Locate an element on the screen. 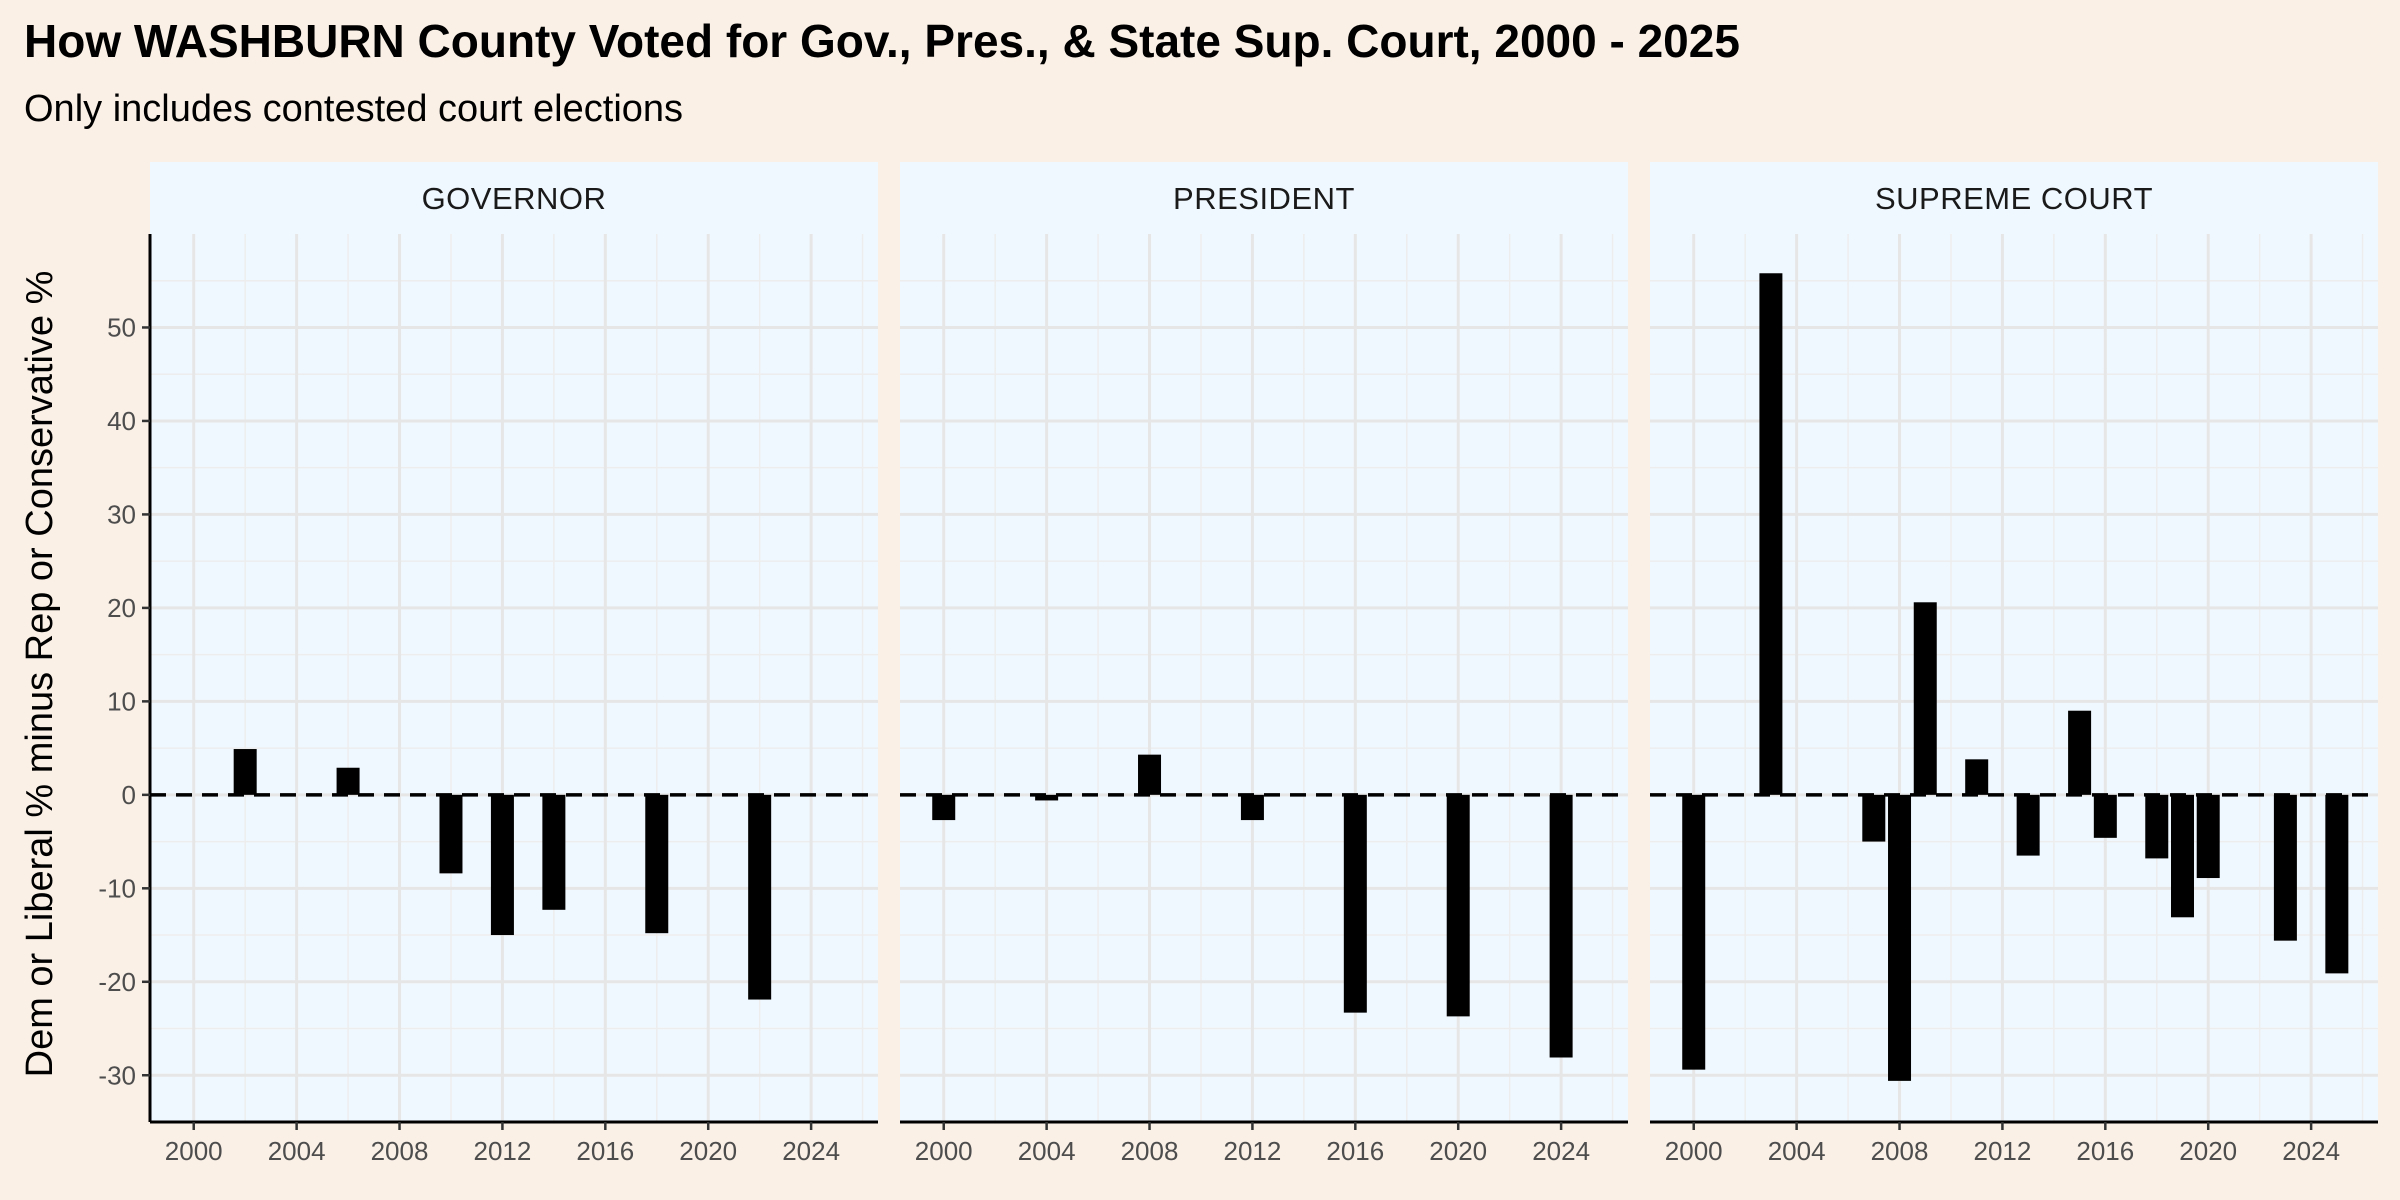  facet-label: SUPREME COURT is located at coordinates (2014, 198).